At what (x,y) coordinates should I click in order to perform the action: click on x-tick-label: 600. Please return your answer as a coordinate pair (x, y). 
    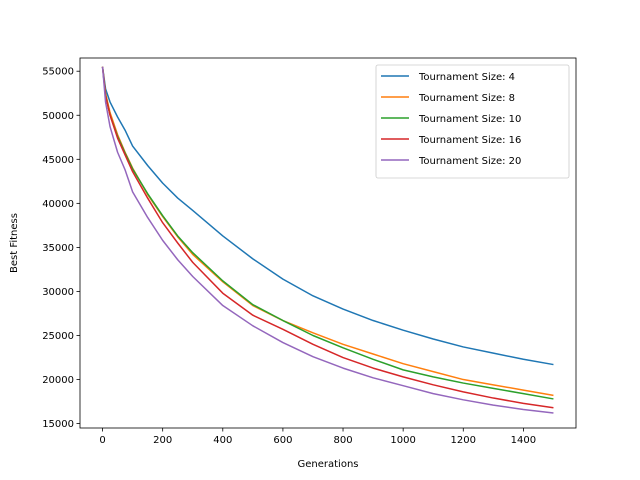
    Looking at the image, I should click on (282, 440).